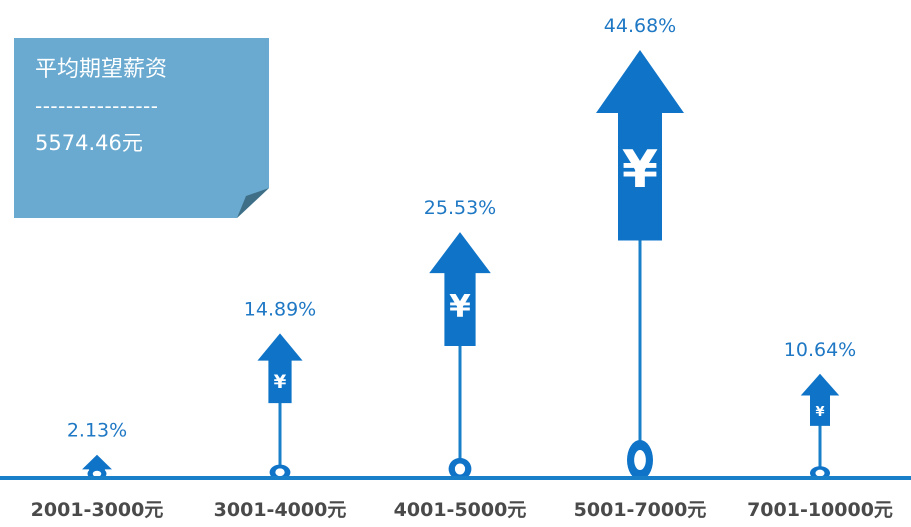 This screenshot has width=911, height=527. Describe the element at coordinates (101, 69) in the screenshot. I see `note-title: 平均期望薪资` at that location.